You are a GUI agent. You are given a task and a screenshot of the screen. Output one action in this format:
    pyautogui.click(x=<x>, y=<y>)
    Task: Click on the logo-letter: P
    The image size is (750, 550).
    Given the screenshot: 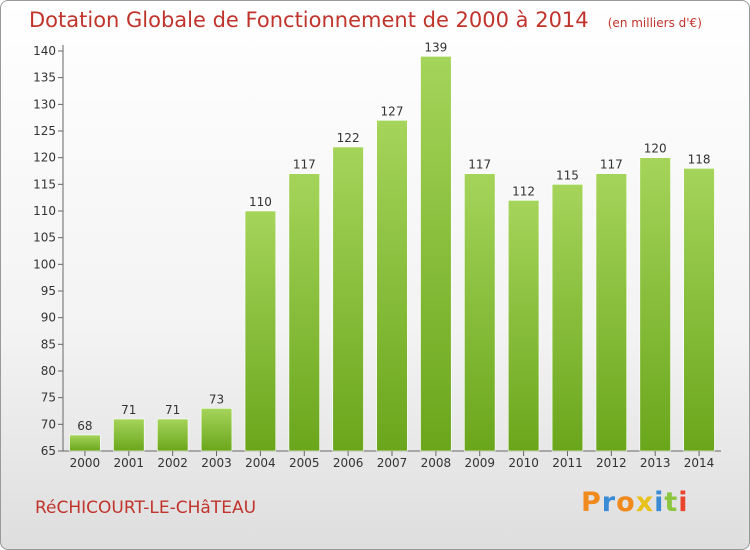 What is the action you would take?
    pyautogui.click(x=591, y=502)
    